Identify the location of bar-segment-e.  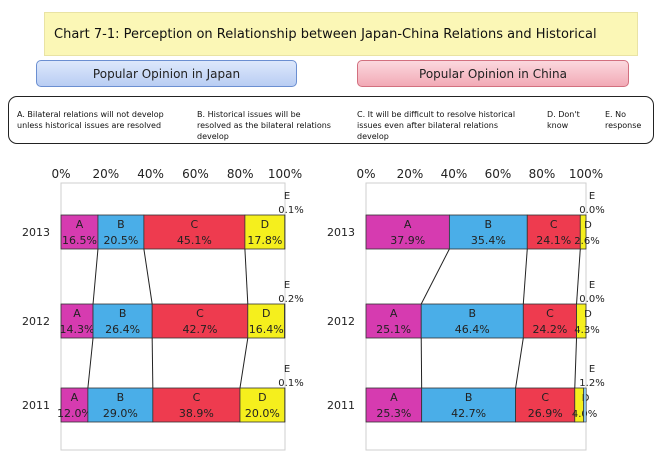
(585, 405).